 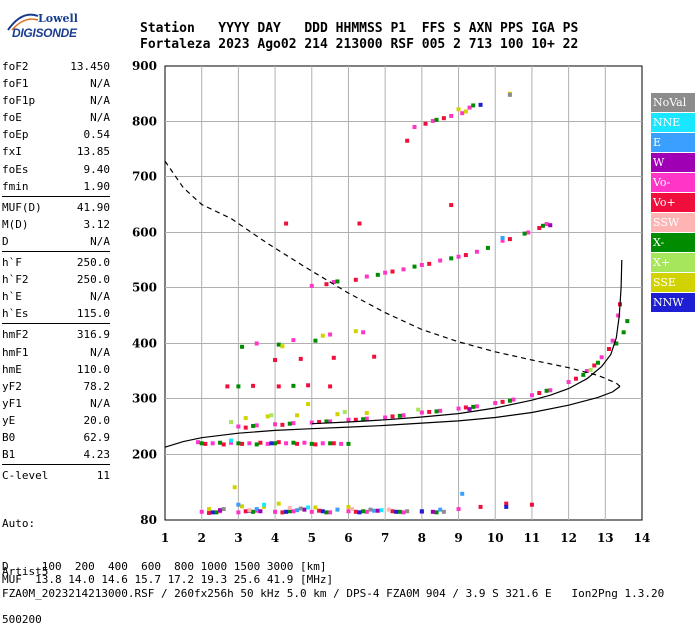 What do you see at coordinates (100, 241) in the screenshot?
I see `parameter-value: N/A` at bounding box center [100, 241].